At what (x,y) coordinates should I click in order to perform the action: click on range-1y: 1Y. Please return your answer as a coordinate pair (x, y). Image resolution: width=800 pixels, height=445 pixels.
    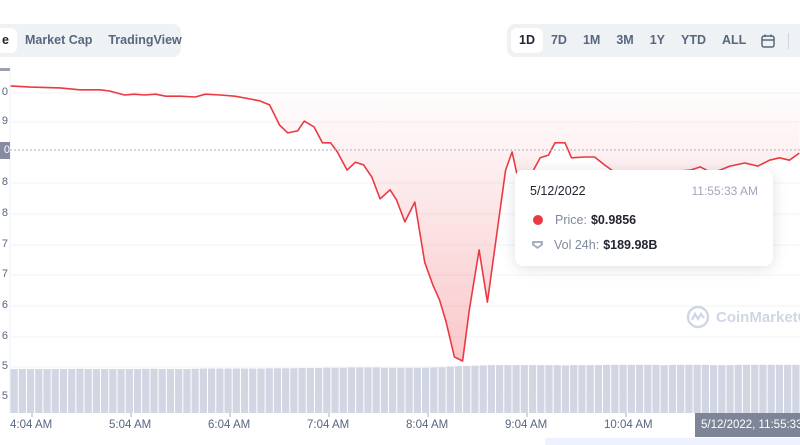
    Looking at the image, I should click on (657, 40).